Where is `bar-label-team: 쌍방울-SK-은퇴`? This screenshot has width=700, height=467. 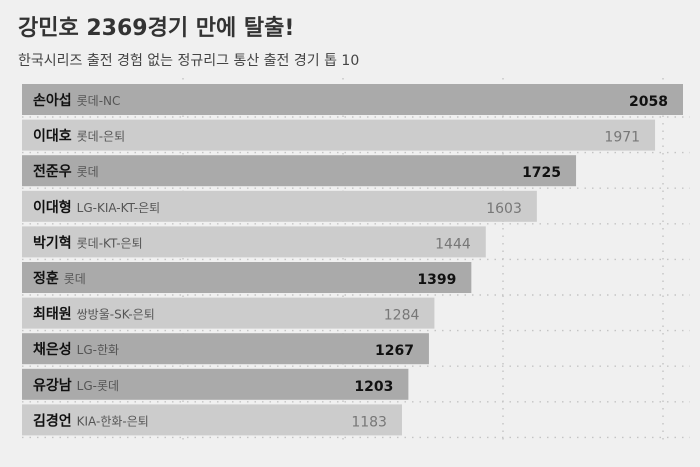 bar-label-team: 쌍방울-SK-은퇴 is located at coordinates (116, 315).